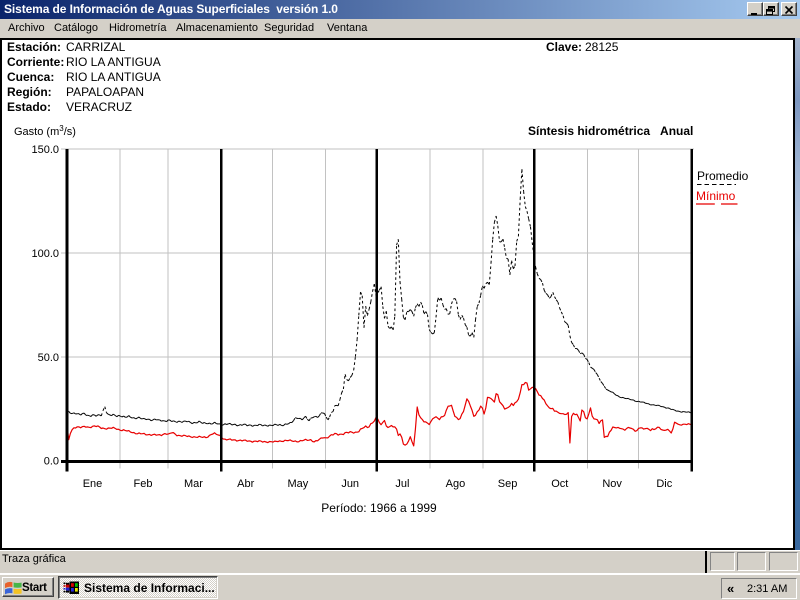 Image resolution: width=800 pixels, height=600 pixels. I want to click on svg-text: Mínimo, so click(716, 196).